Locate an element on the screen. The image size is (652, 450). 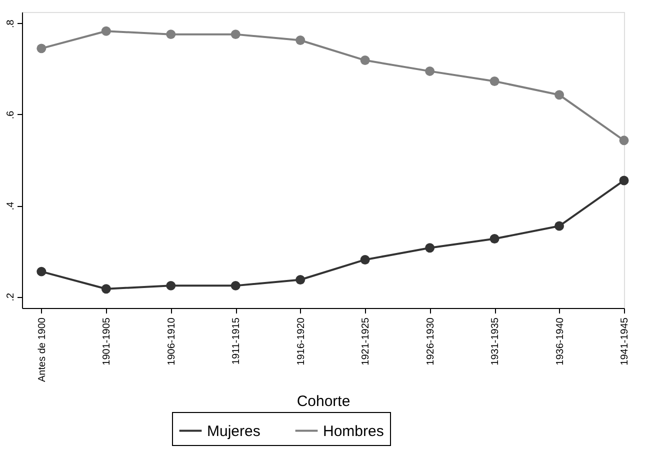
x-tick-label: 1901-1905 is located at coordinates (107, 341).